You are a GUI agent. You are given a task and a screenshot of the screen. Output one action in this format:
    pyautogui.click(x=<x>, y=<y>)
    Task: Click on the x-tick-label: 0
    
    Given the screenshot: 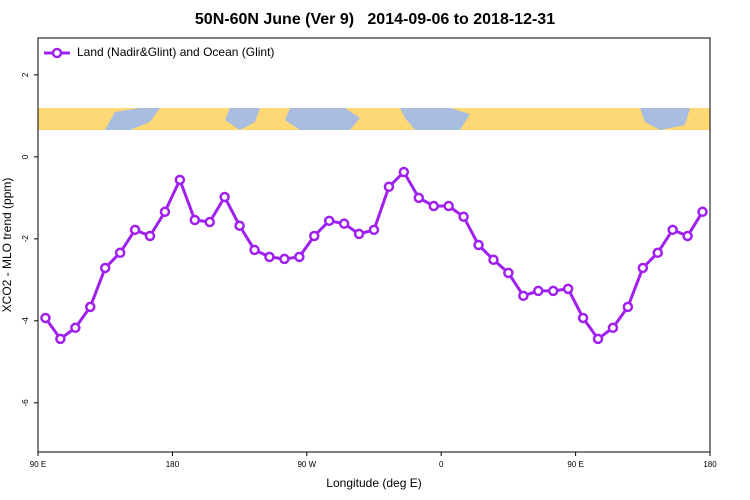 What is the action you would take?
    pyautogui.click(x=441, y=464)
    